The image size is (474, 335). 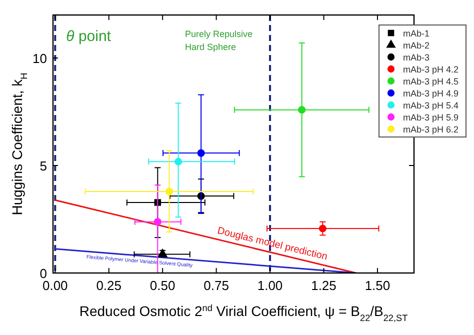 What do you see at coordinates (243, 313) in the screenshot?
I see `x-axis-title: Reduced Osmotic 2$^{nd}$ Virial Coefficient, ψ = B$_{22}$/B$_{22,ST}$` at bounding box center [243, 313].